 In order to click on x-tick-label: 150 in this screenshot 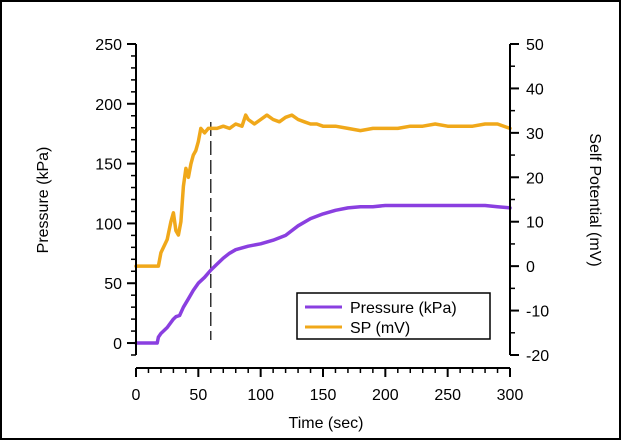, I will do `click(323, 395)`.